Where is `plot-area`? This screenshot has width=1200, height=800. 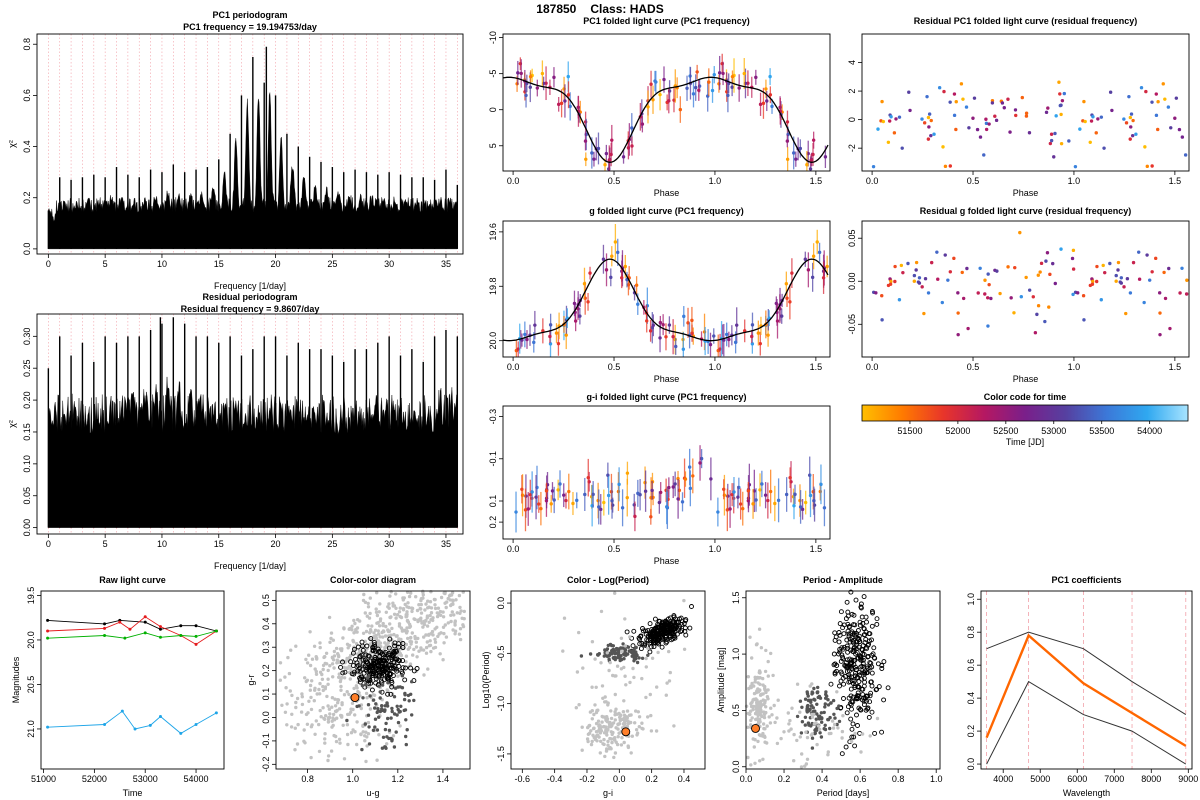
plot-area is located at coordinates (665, 290).